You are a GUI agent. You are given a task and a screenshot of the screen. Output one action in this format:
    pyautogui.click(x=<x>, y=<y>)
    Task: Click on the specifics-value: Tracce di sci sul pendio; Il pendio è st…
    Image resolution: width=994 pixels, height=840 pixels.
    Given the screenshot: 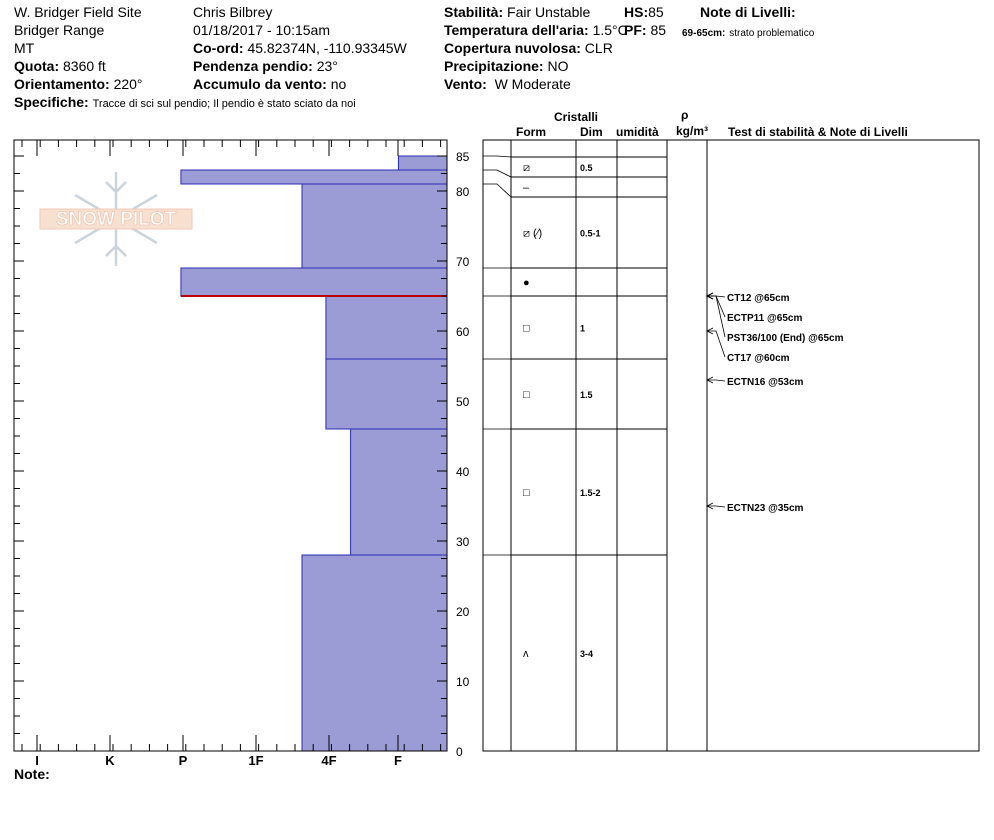 What is the action you would take?
    pyautogui.click(x=224, y=104)
    